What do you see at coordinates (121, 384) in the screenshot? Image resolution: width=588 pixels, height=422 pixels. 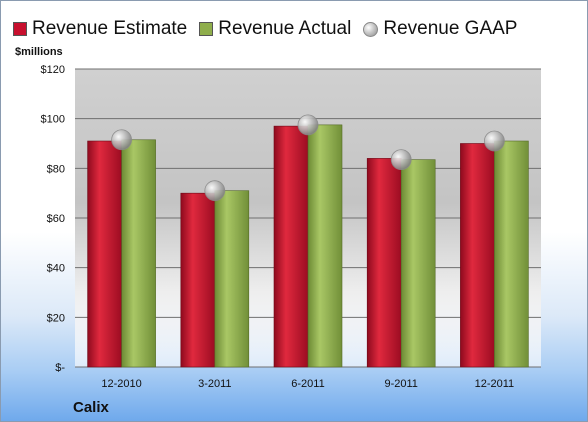 I see `x-tick-label: 12-2010` at bounding box center [121, 384].